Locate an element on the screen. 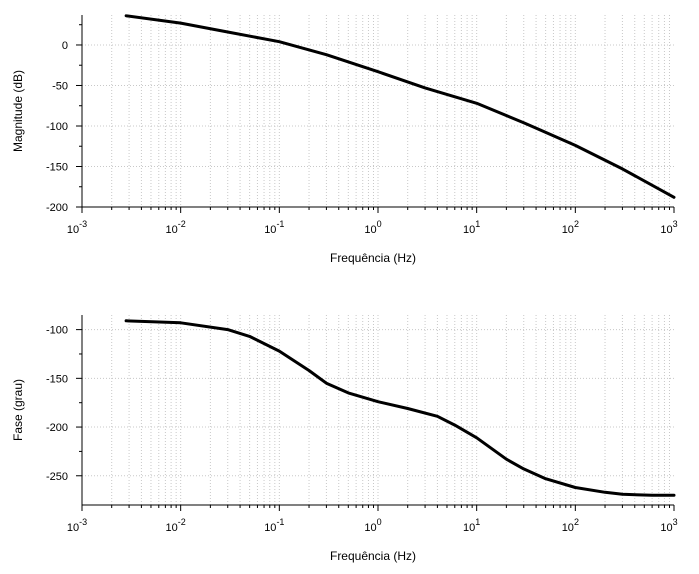  y-tick-label: -250 is located at coordinates (57, 477).